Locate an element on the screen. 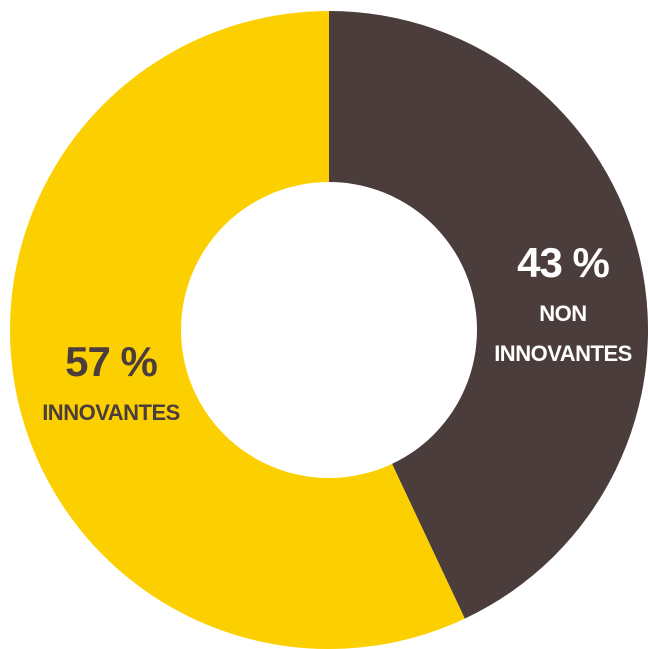 This screenshot has height=649, width=648. slice-value-label-non-innovantes: 43 % is located at coordinates (563, 262).